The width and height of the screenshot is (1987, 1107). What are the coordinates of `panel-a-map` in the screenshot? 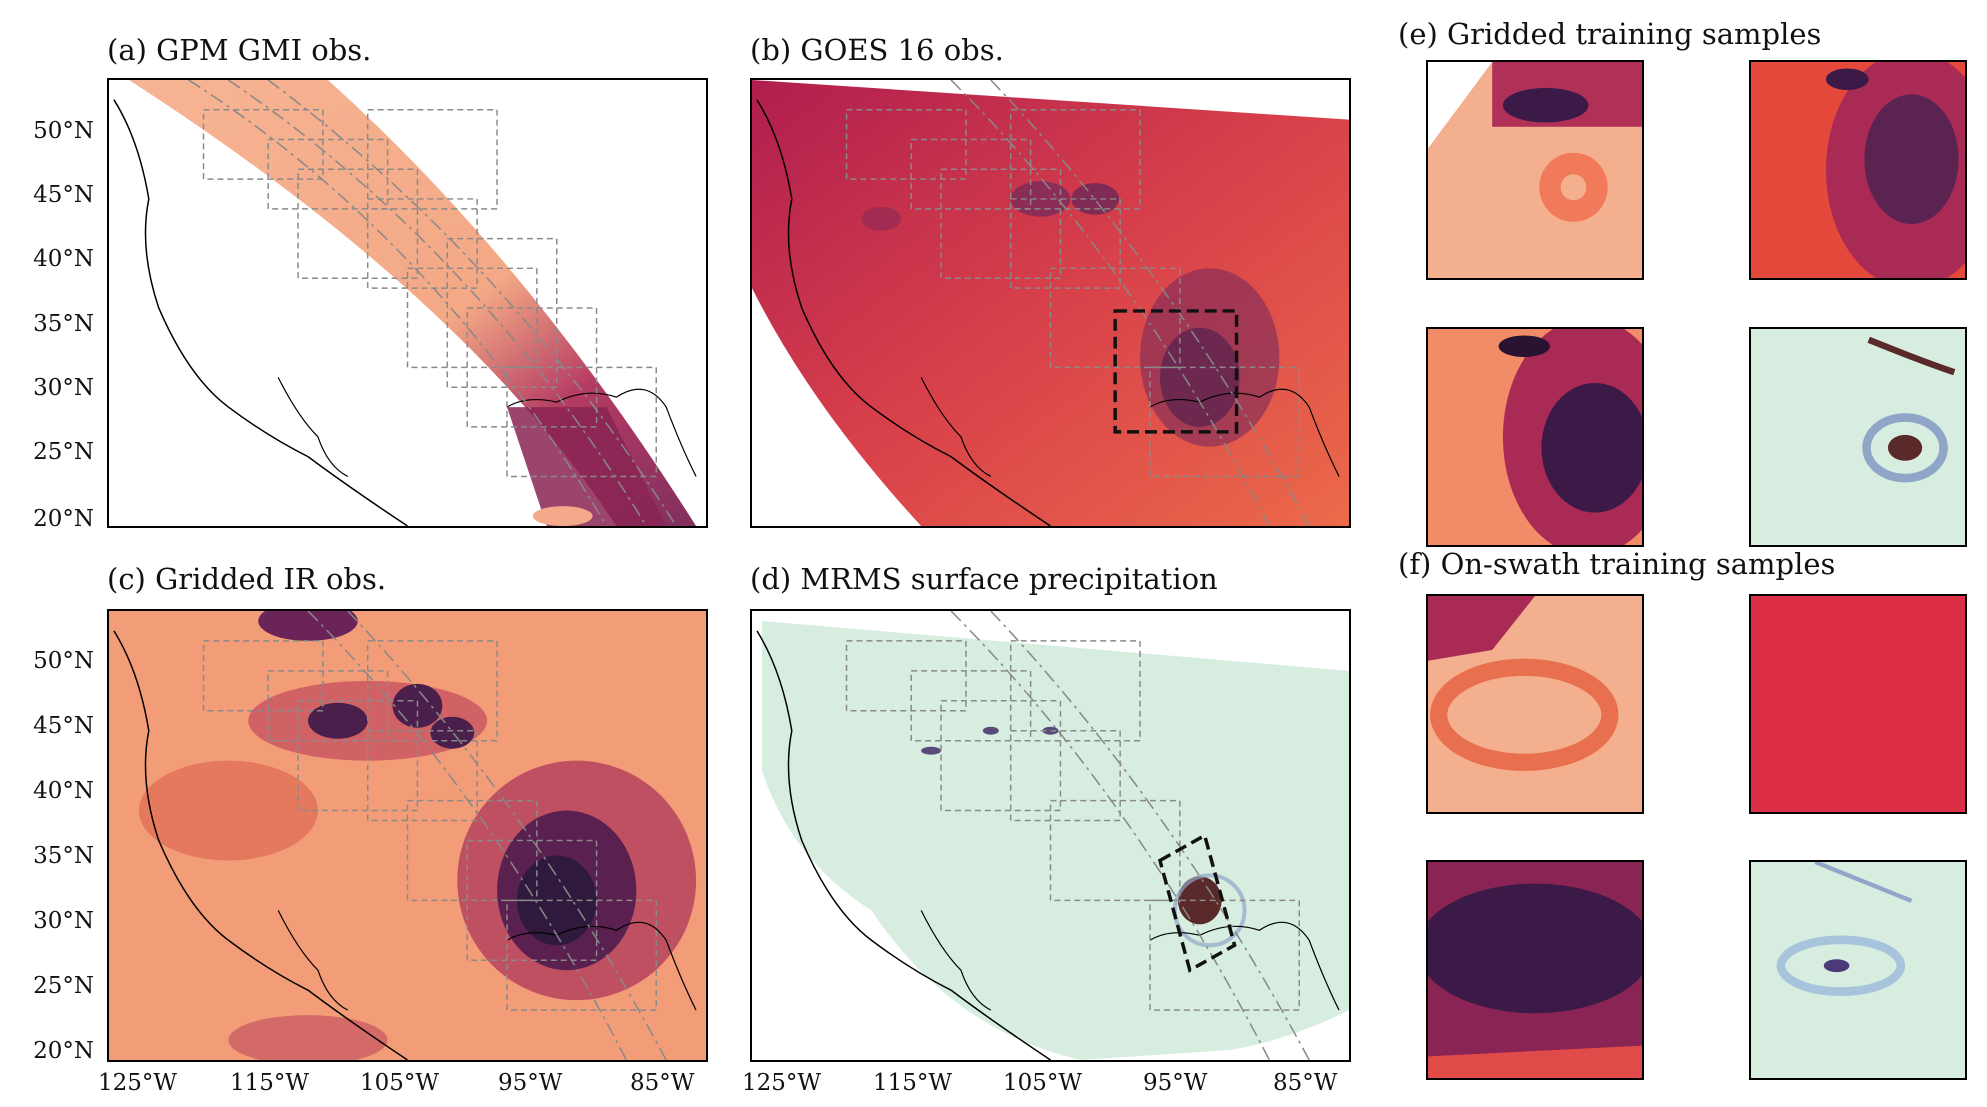 It's located at (407, 303).